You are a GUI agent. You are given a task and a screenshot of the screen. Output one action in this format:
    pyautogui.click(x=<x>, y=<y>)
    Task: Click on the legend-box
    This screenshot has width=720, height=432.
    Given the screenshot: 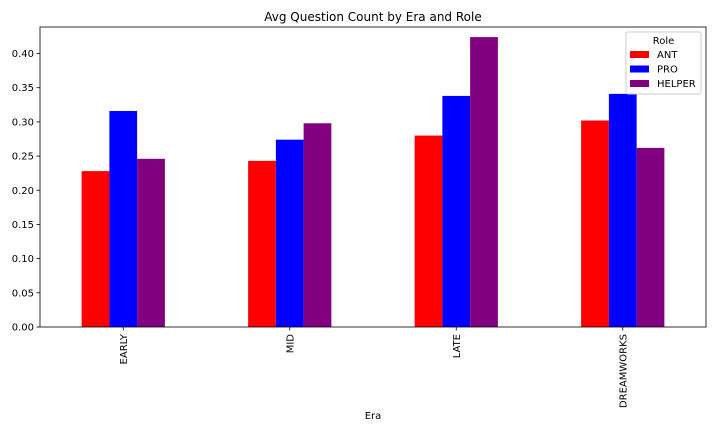 What is the action you would take?
    pyautogui.click(x=663, y=63)
    